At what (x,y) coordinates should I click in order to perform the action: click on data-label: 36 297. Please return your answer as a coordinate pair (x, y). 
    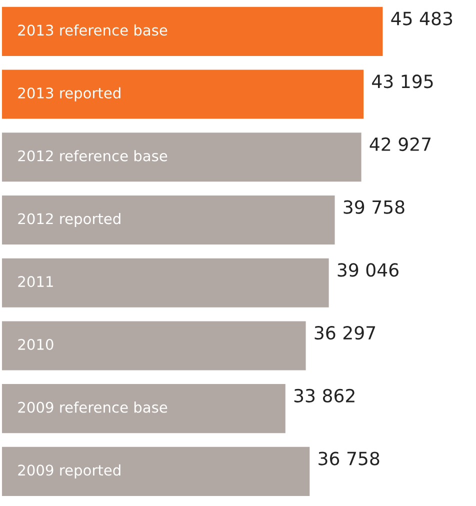
    Looking at the image, I should click on (345, 333).